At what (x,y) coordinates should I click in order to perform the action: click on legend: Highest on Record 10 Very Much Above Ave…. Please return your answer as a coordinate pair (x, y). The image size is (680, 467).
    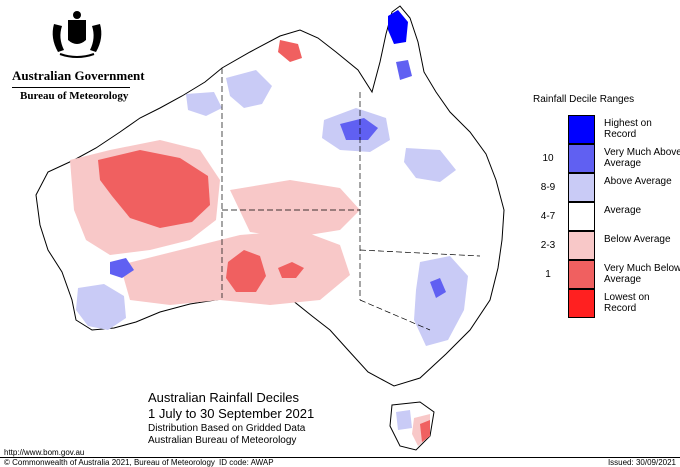
    Looking at the image, I should click on (605, 216).